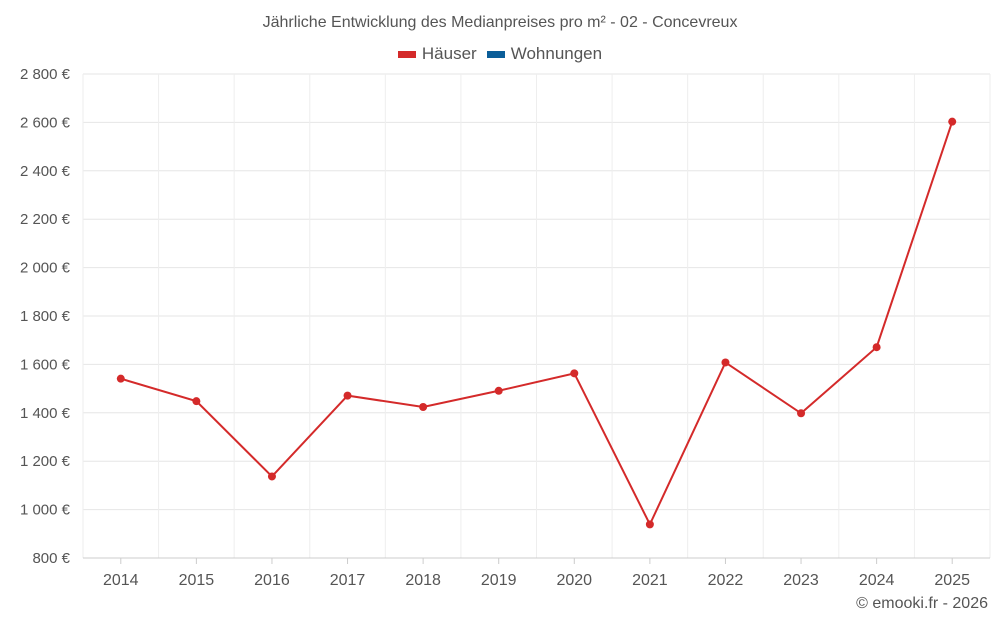  I want to click on y-tick-label: 800 €, so click(51, 558).